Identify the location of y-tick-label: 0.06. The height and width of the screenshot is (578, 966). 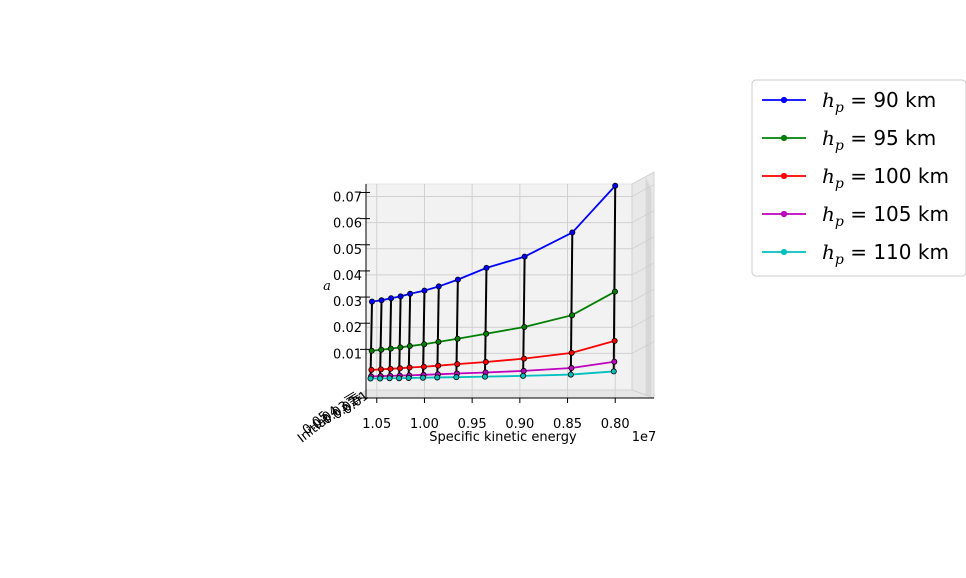
(347, 224).